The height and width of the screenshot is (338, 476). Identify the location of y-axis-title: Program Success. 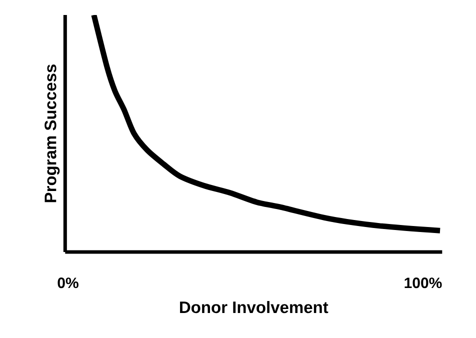
(52, 133).